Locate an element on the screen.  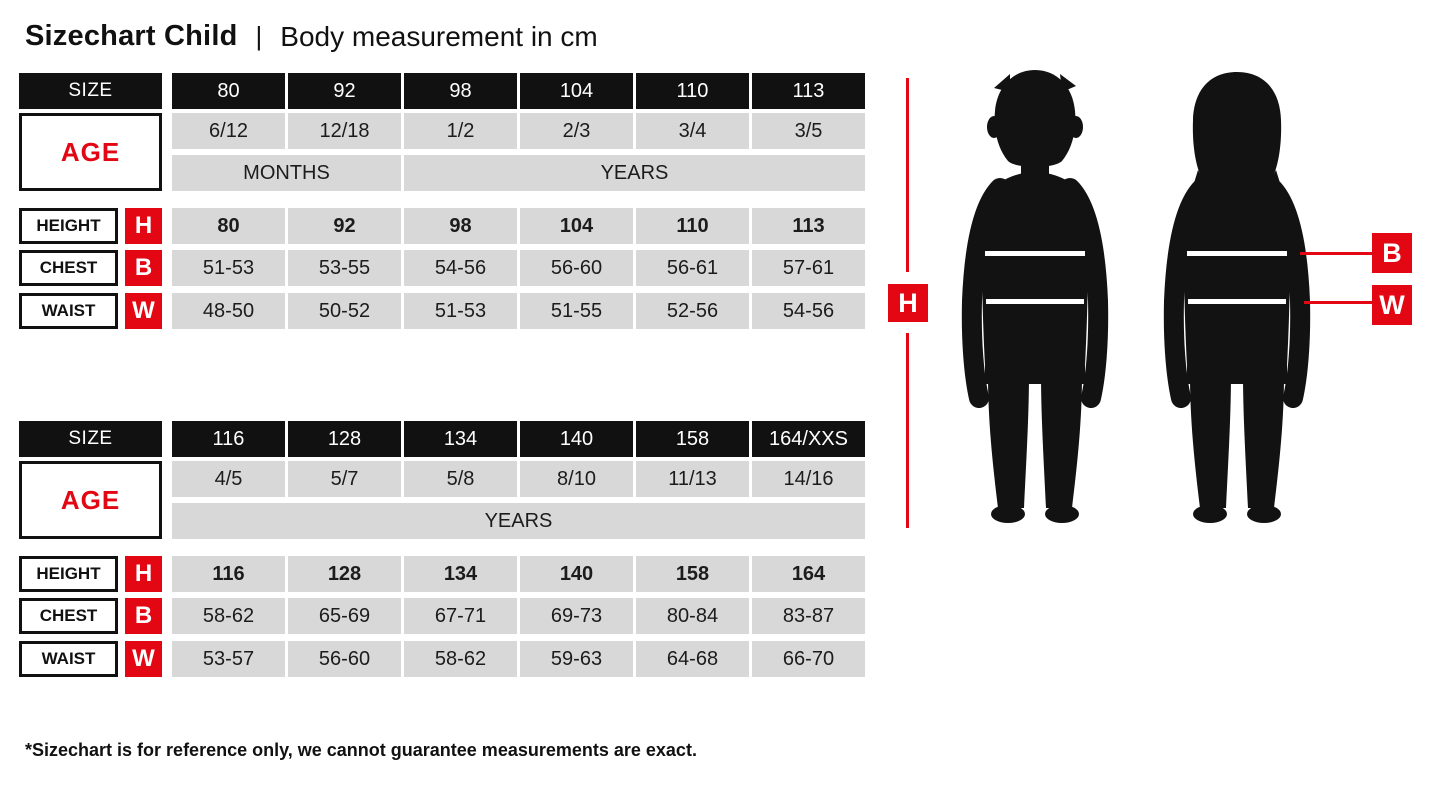
size-cell: 110 is located at coordinates (692, 91).